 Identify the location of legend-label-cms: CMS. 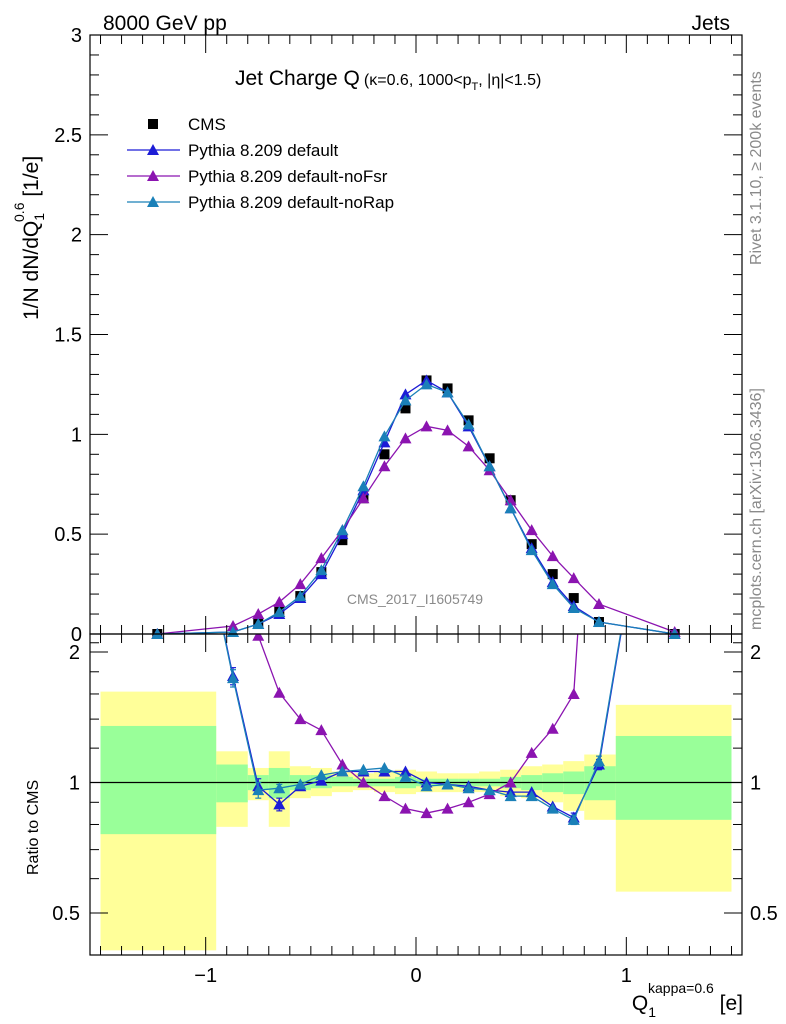
(207, 124).